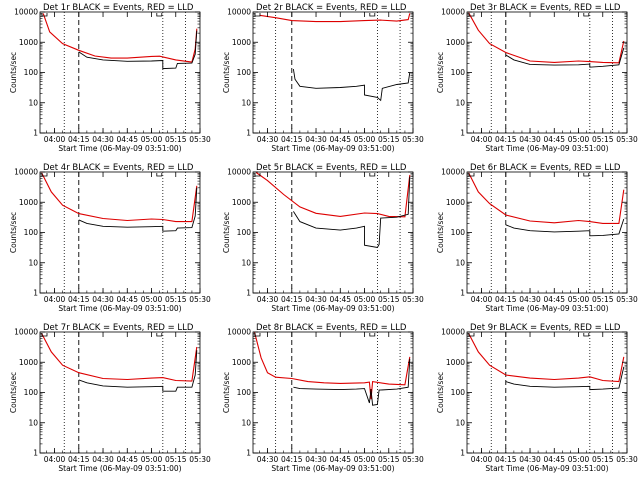 The image size is (640, 480). What do you see at coordinates (331, 8) in the screenshot?
I see `panel-title: Det 2r BLACK = Events, RED = LLD` at bounding box center [331, 8].